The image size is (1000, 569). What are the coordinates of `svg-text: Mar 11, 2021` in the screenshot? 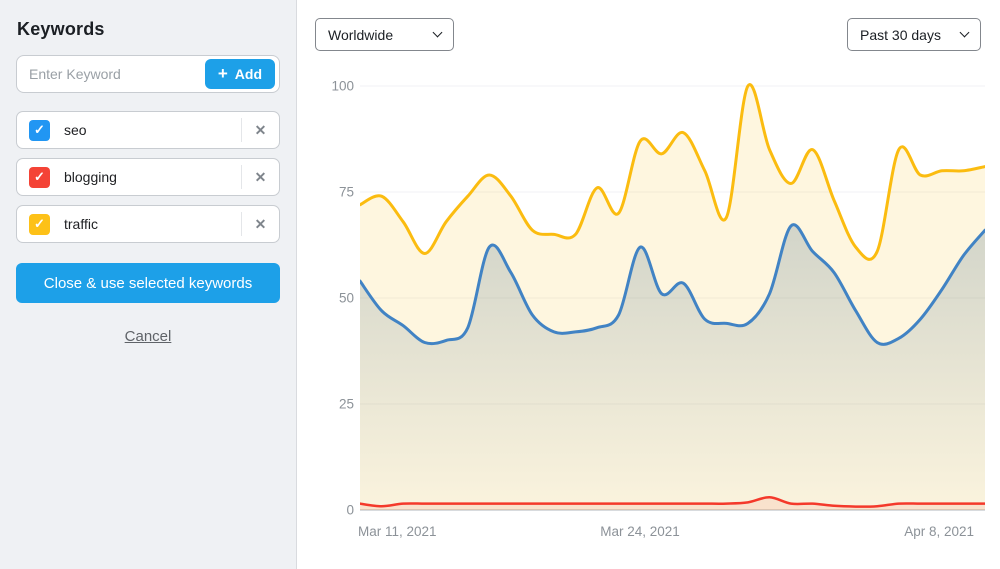 It's located at (397, 531).